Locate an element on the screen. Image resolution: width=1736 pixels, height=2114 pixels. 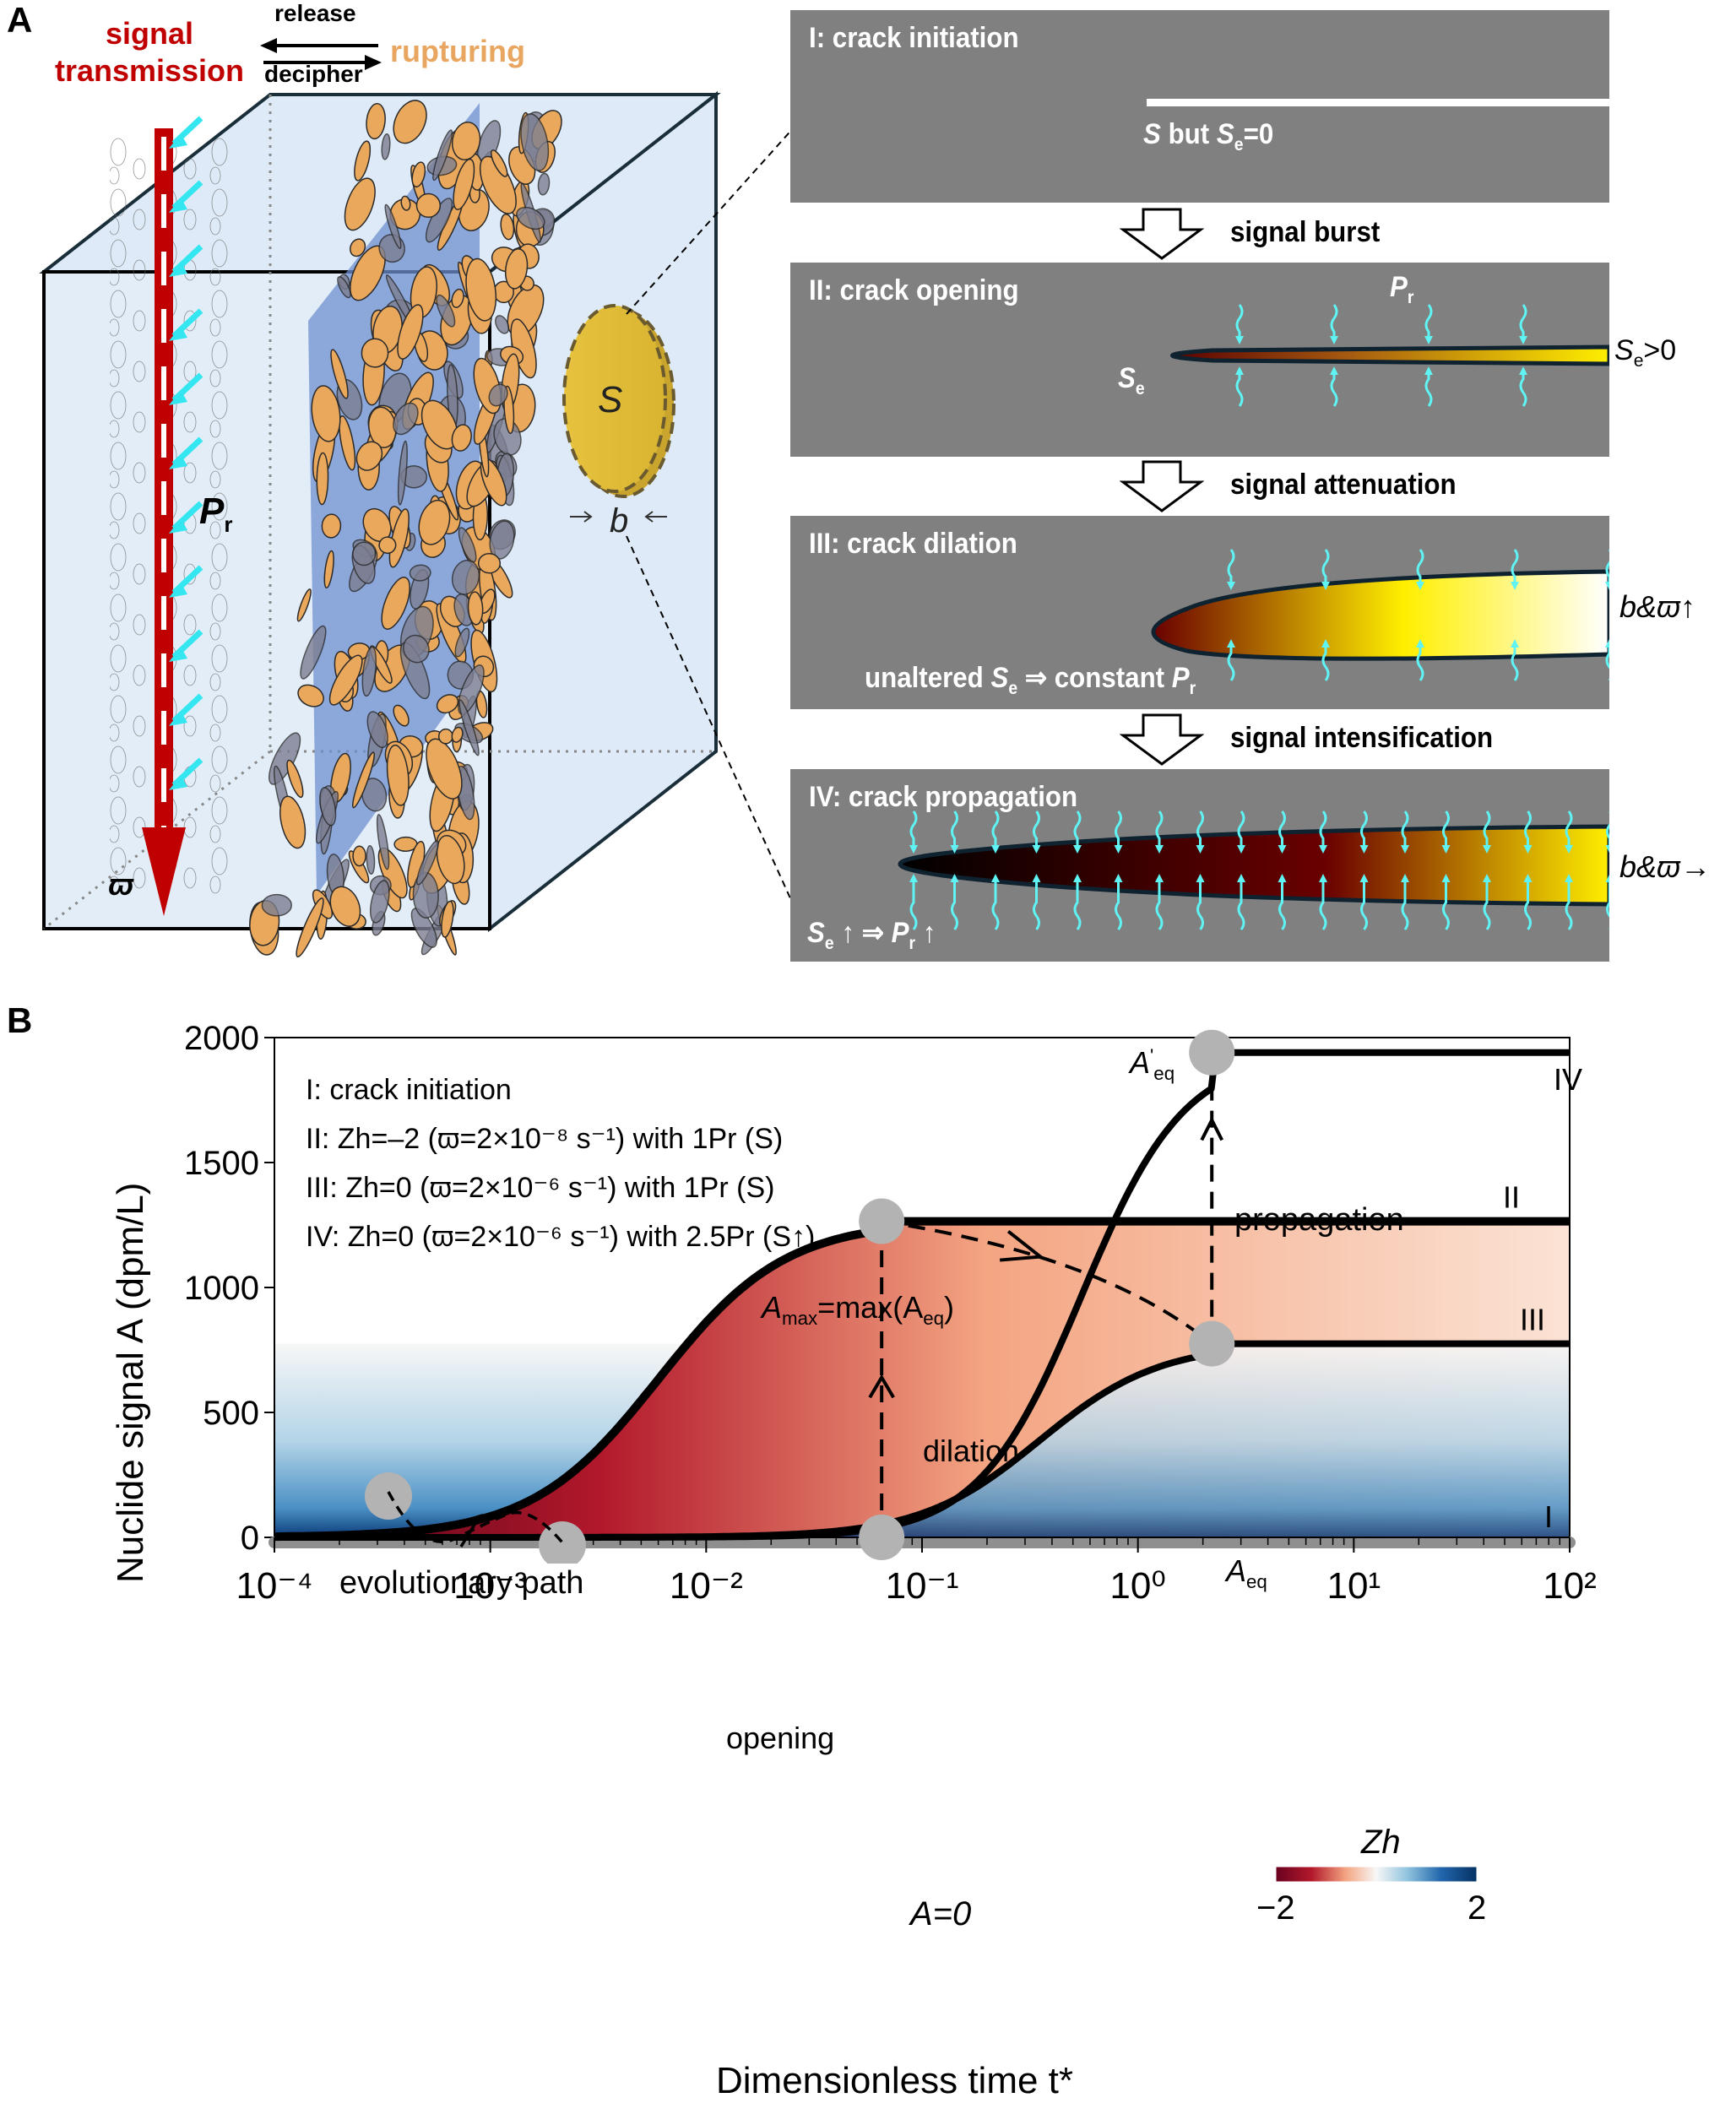
se-positive-label: Se>0 is located at coordinates (1645, 352).